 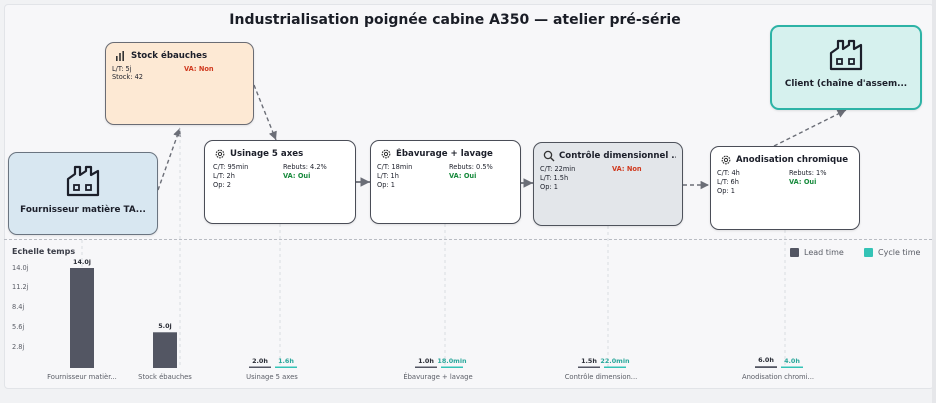 I want to click on ebavurage-va: VA: Oui, so click(x=463, y=176).